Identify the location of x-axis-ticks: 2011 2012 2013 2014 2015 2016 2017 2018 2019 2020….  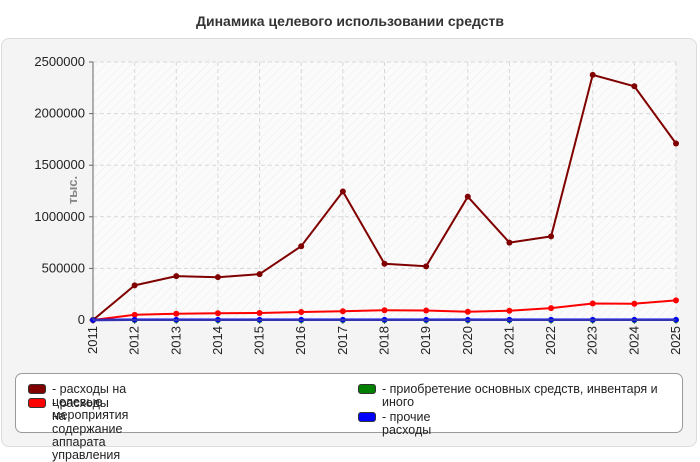
(384, 337).